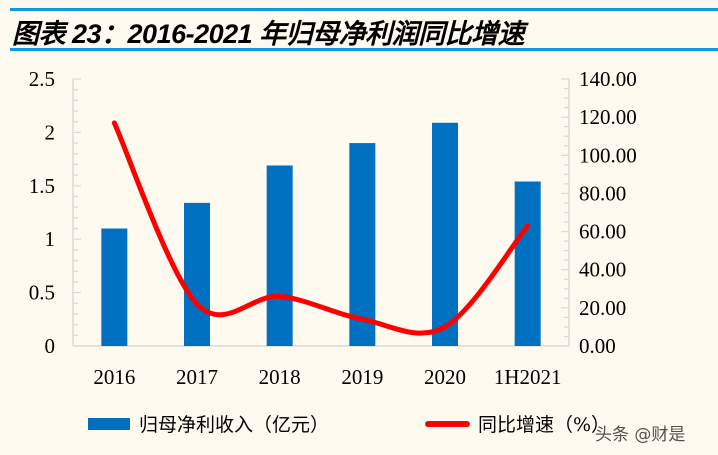 The height and width of the screenshot is (455, 718). What do you see at coordinates (640, 435) in the screenshot?
I see `watermark: 头条 @财是` at bounding box center [640, 435].